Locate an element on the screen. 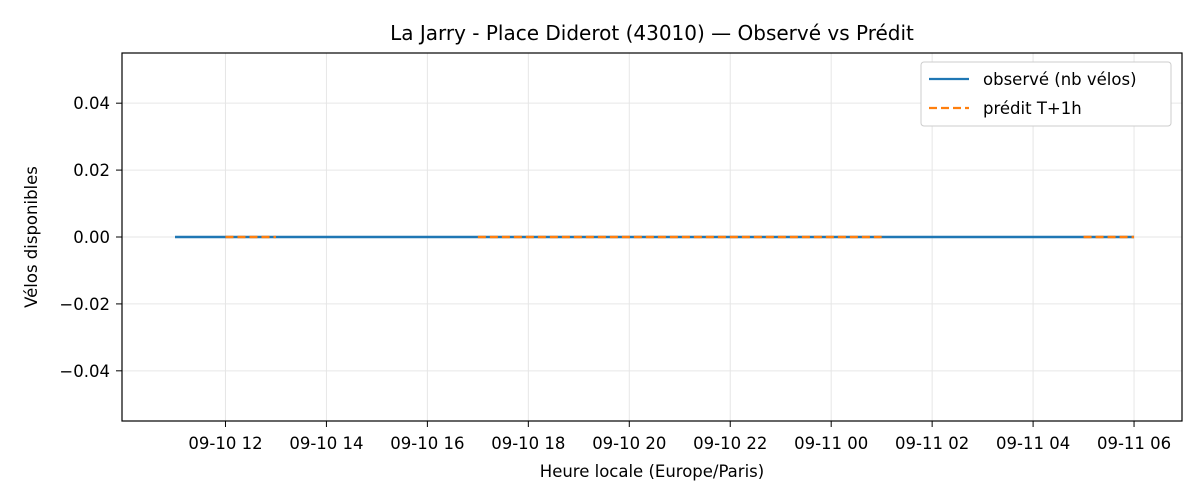 The width and height of the screenshot is (1204, 504). legend-entry-predicted: prédit T+1h is located at coordinates (1032, 108).